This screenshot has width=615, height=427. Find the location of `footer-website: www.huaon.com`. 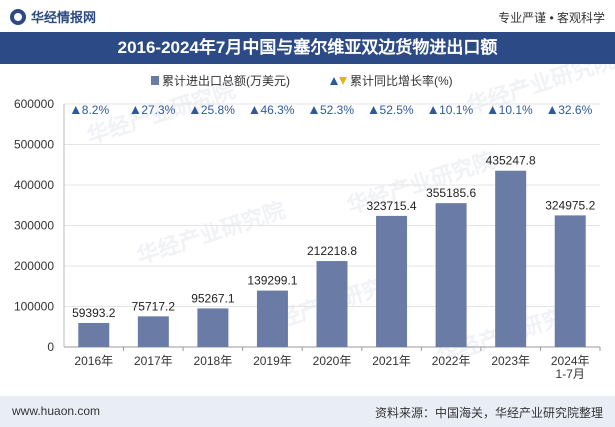

footer-website: www.huaon.com is located at coordinates (56, 411).